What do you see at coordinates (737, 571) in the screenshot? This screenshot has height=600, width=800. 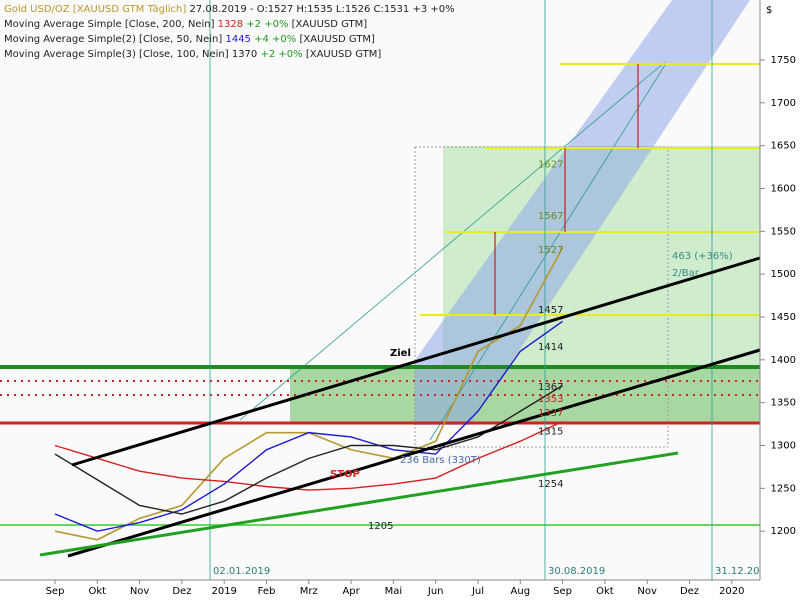 I see `annotation: 31.12.20` at bounding box center [737, 571].